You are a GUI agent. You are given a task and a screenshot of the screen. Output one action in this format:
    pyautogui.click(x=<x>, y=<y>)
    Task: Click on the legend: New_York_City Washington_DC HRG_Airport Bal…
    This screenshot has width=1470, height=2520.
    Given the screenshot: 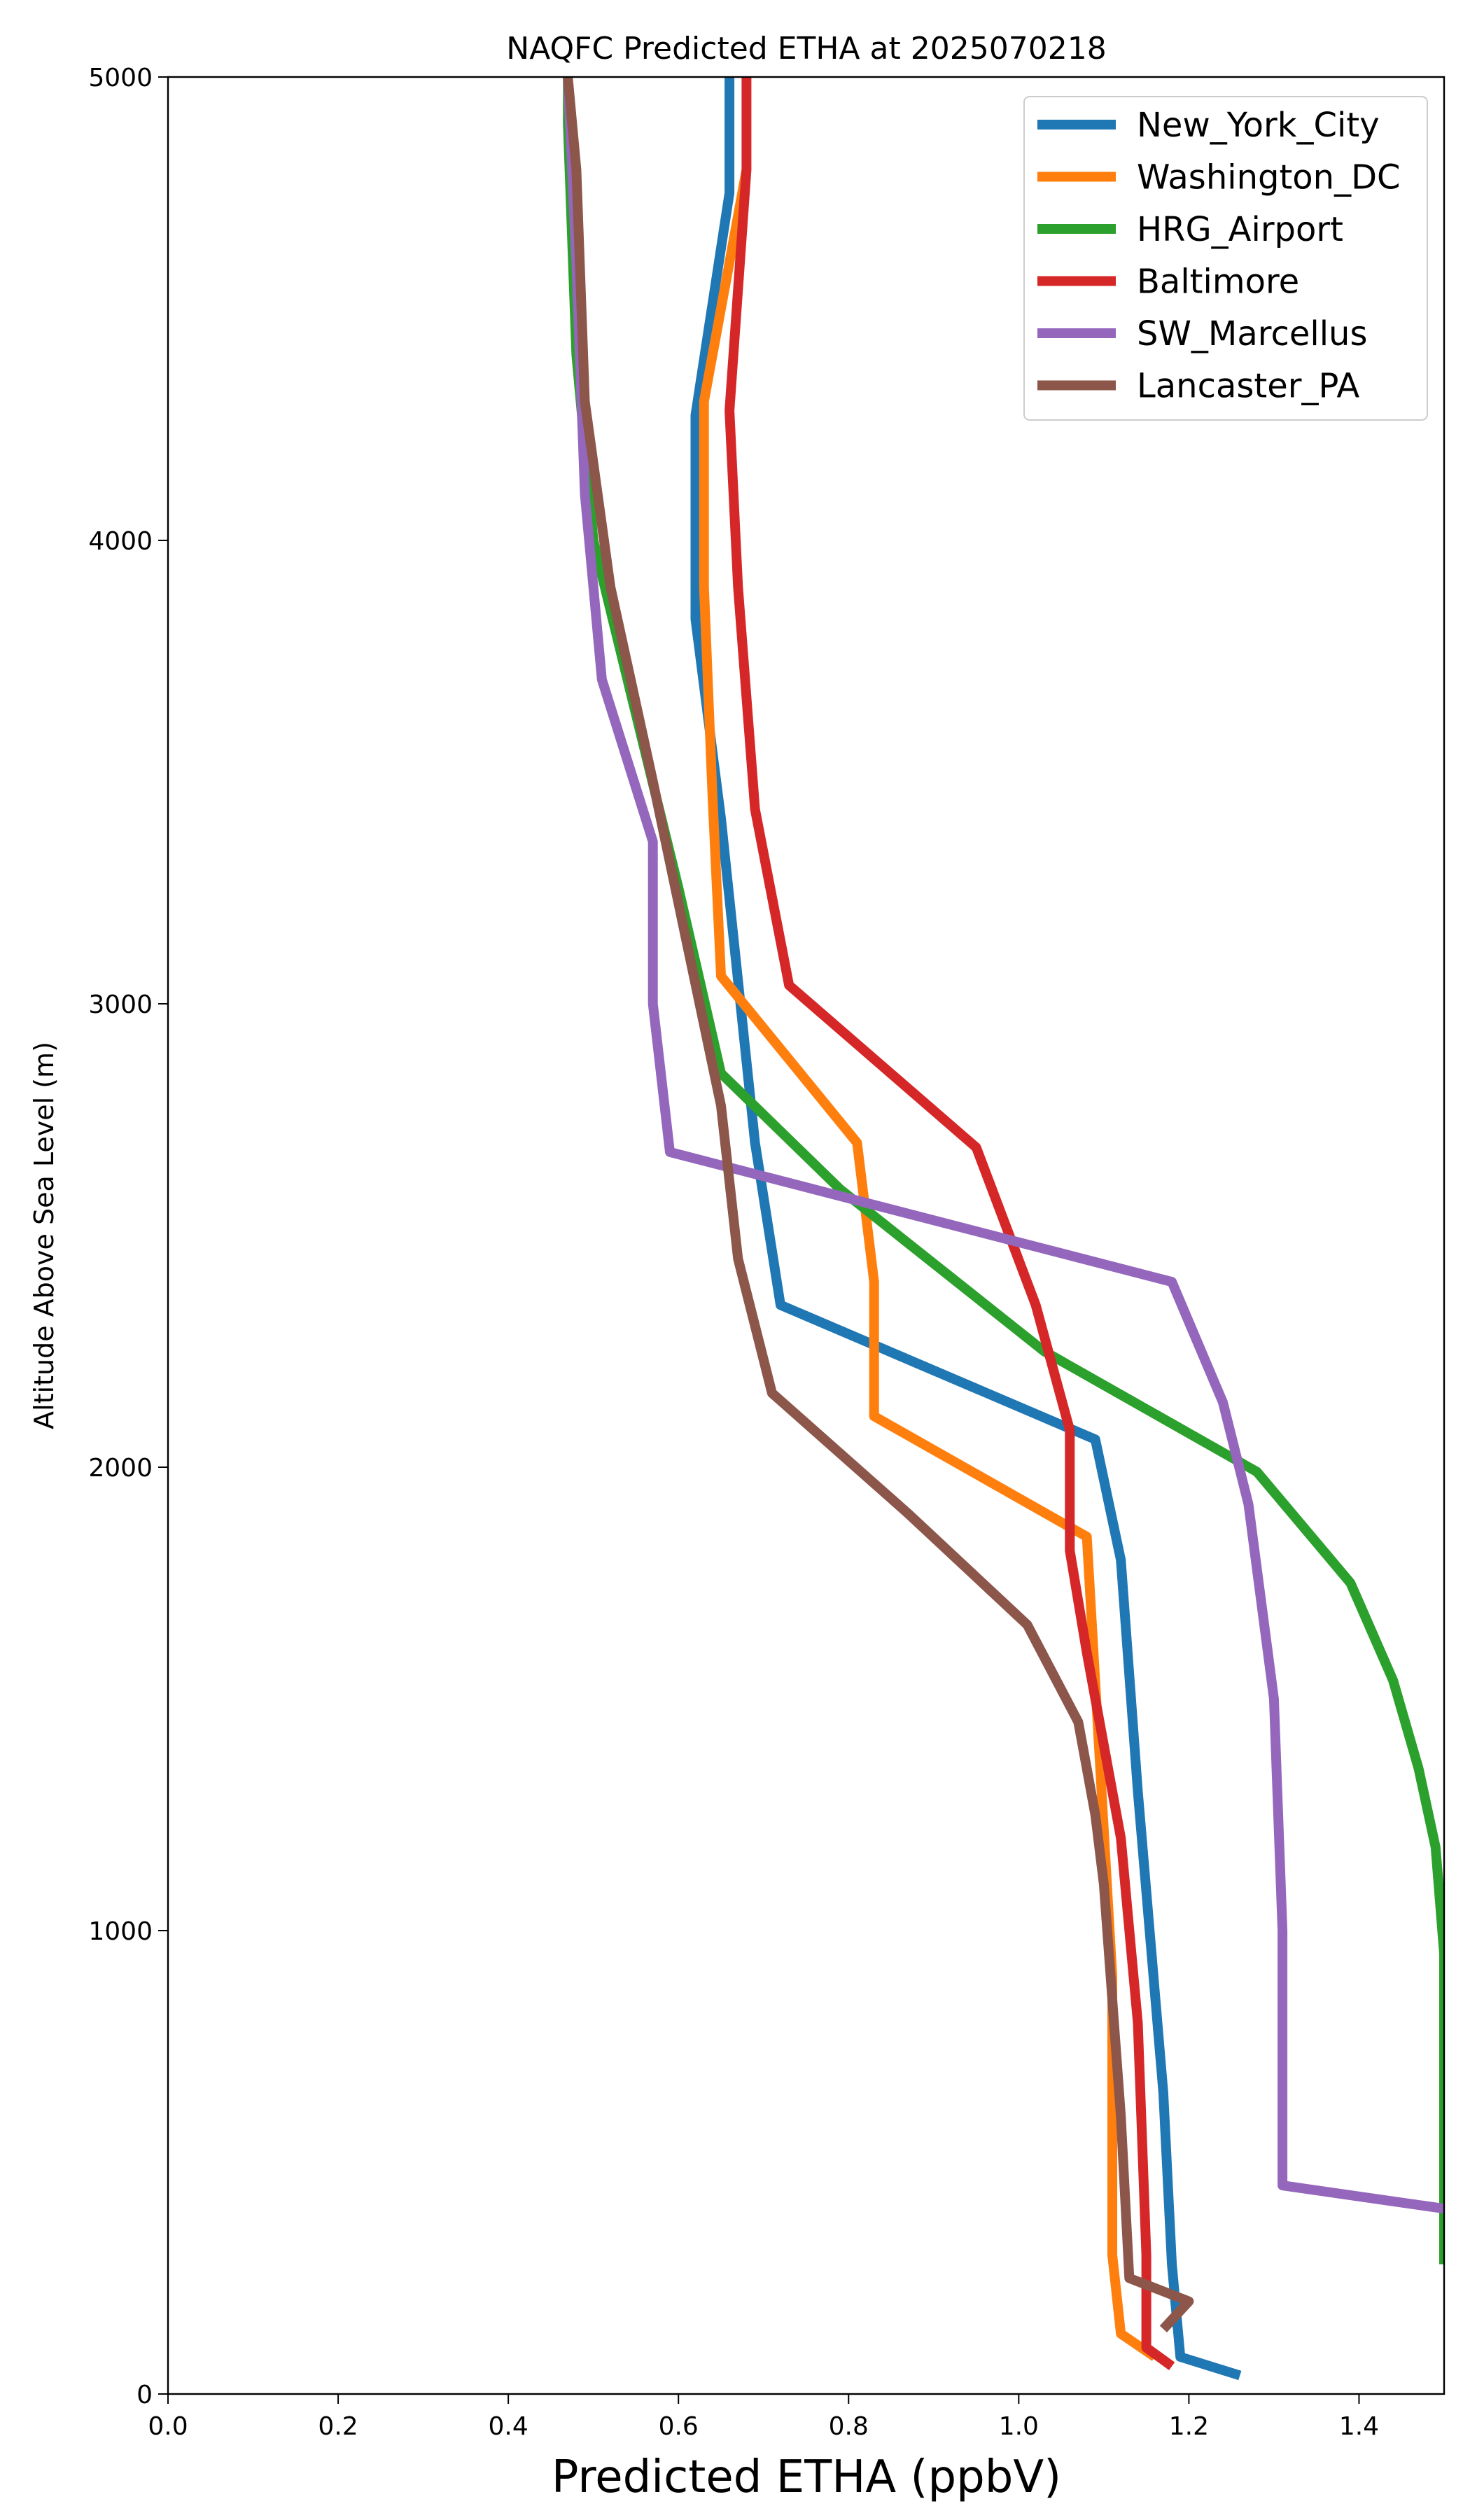 What is the action you would take?
    pyautogui.click(x=1225, y=258)
    